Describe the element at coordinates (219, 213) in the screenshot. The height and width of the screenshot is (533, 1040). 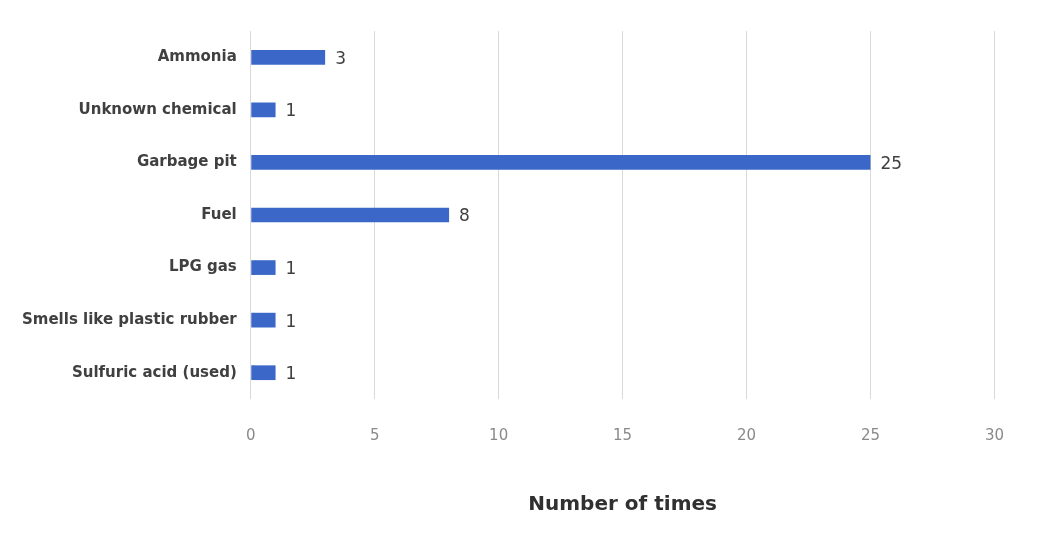
I see `y-tick-label: Fuel` at that location.